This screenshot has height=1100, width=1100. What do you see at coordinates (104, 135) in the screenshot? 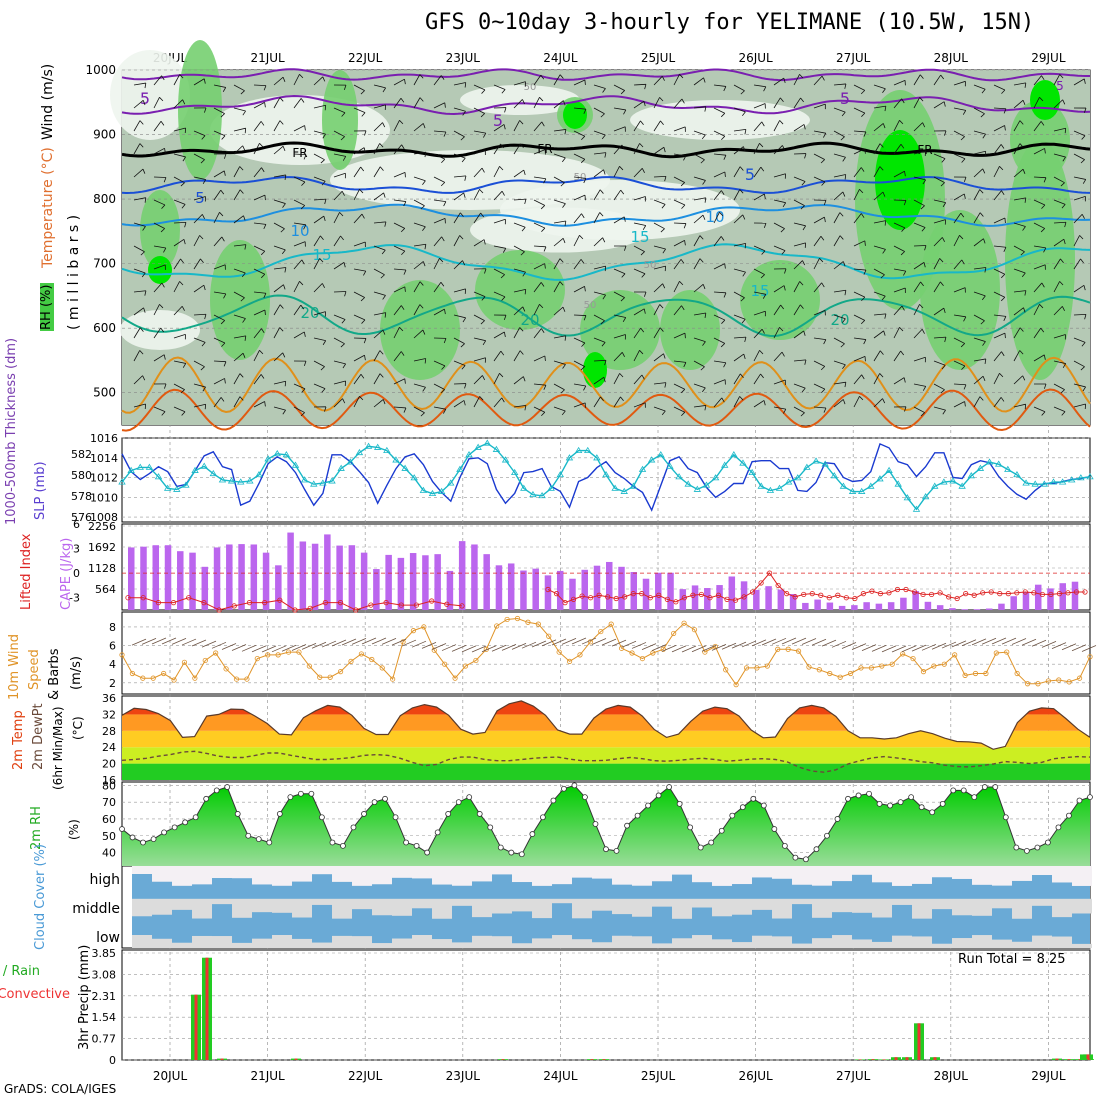
I see `pressure-tick: 900` at bounding box center [104, 135].